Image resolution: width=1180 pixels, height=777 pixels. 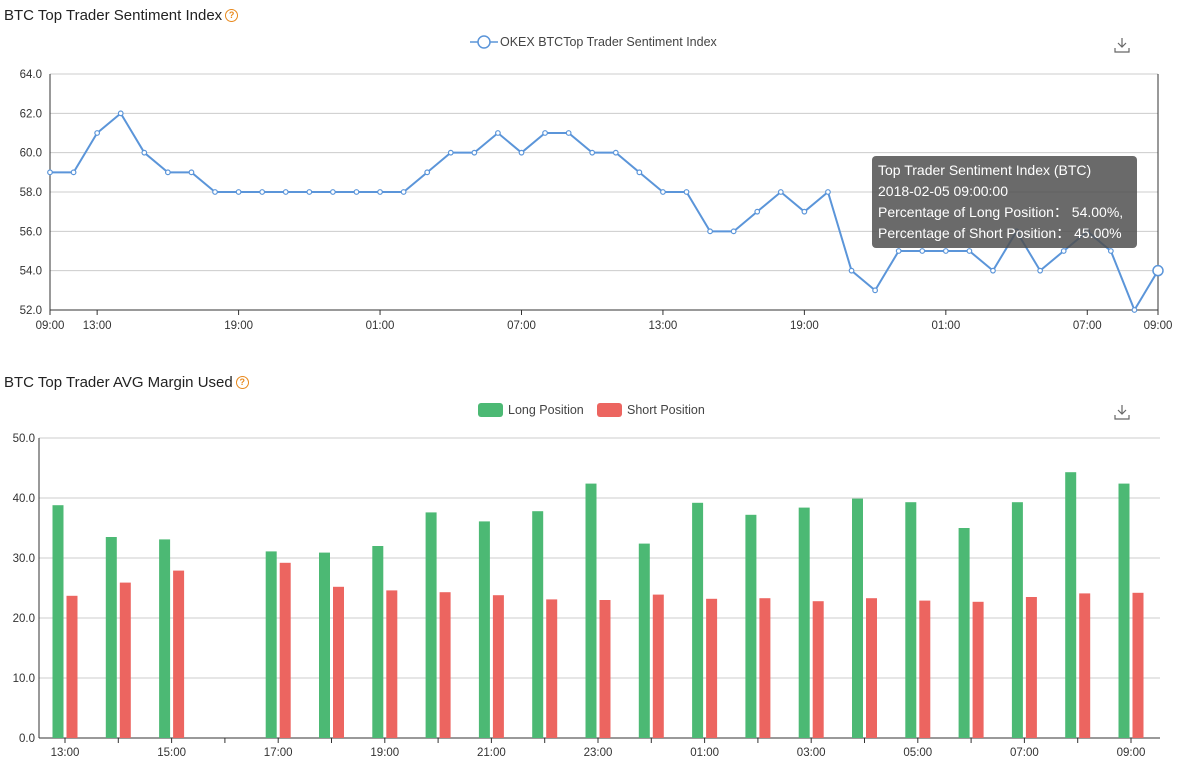 What do you see at coordinates (24, 679) in the screenshot?
I see `y-tick-label: 10.0` at bounding box center [24, 679].